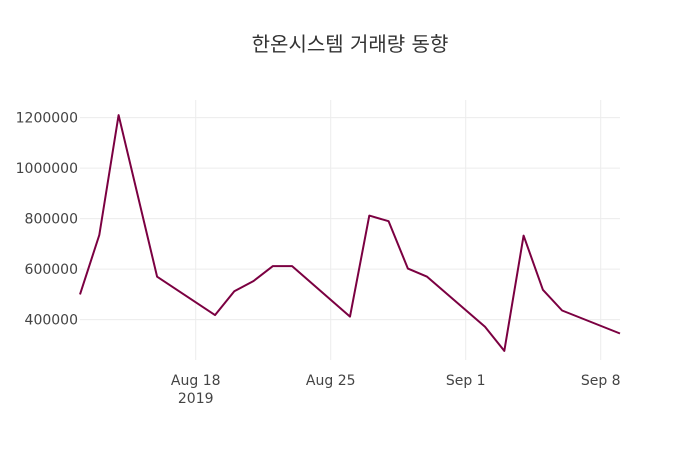 The height and width of the screenshot is (450, 700). I want to click on x-tick-sublabel: 2019, so click(196, 399).